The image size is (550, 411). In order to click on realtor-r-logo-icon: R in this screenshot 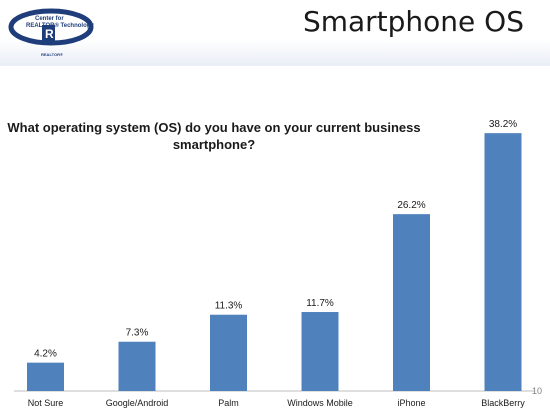, I will do `click(51, 27)`.